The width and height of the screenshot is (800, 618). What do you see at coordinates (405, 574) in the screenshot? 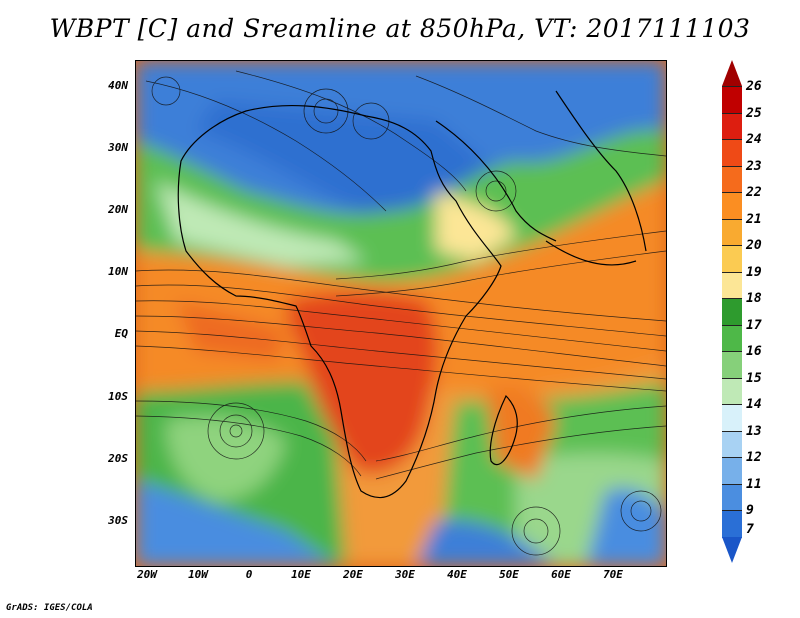
I see `lon-label-30e: 30E` at bounding box center [405, 574].